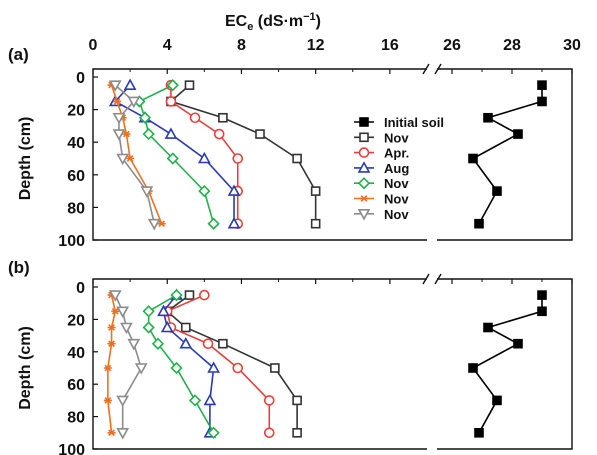  Describe the element at coordinates (572, 45) in the screenshot. I see `x-tick-label: 30` at that location.